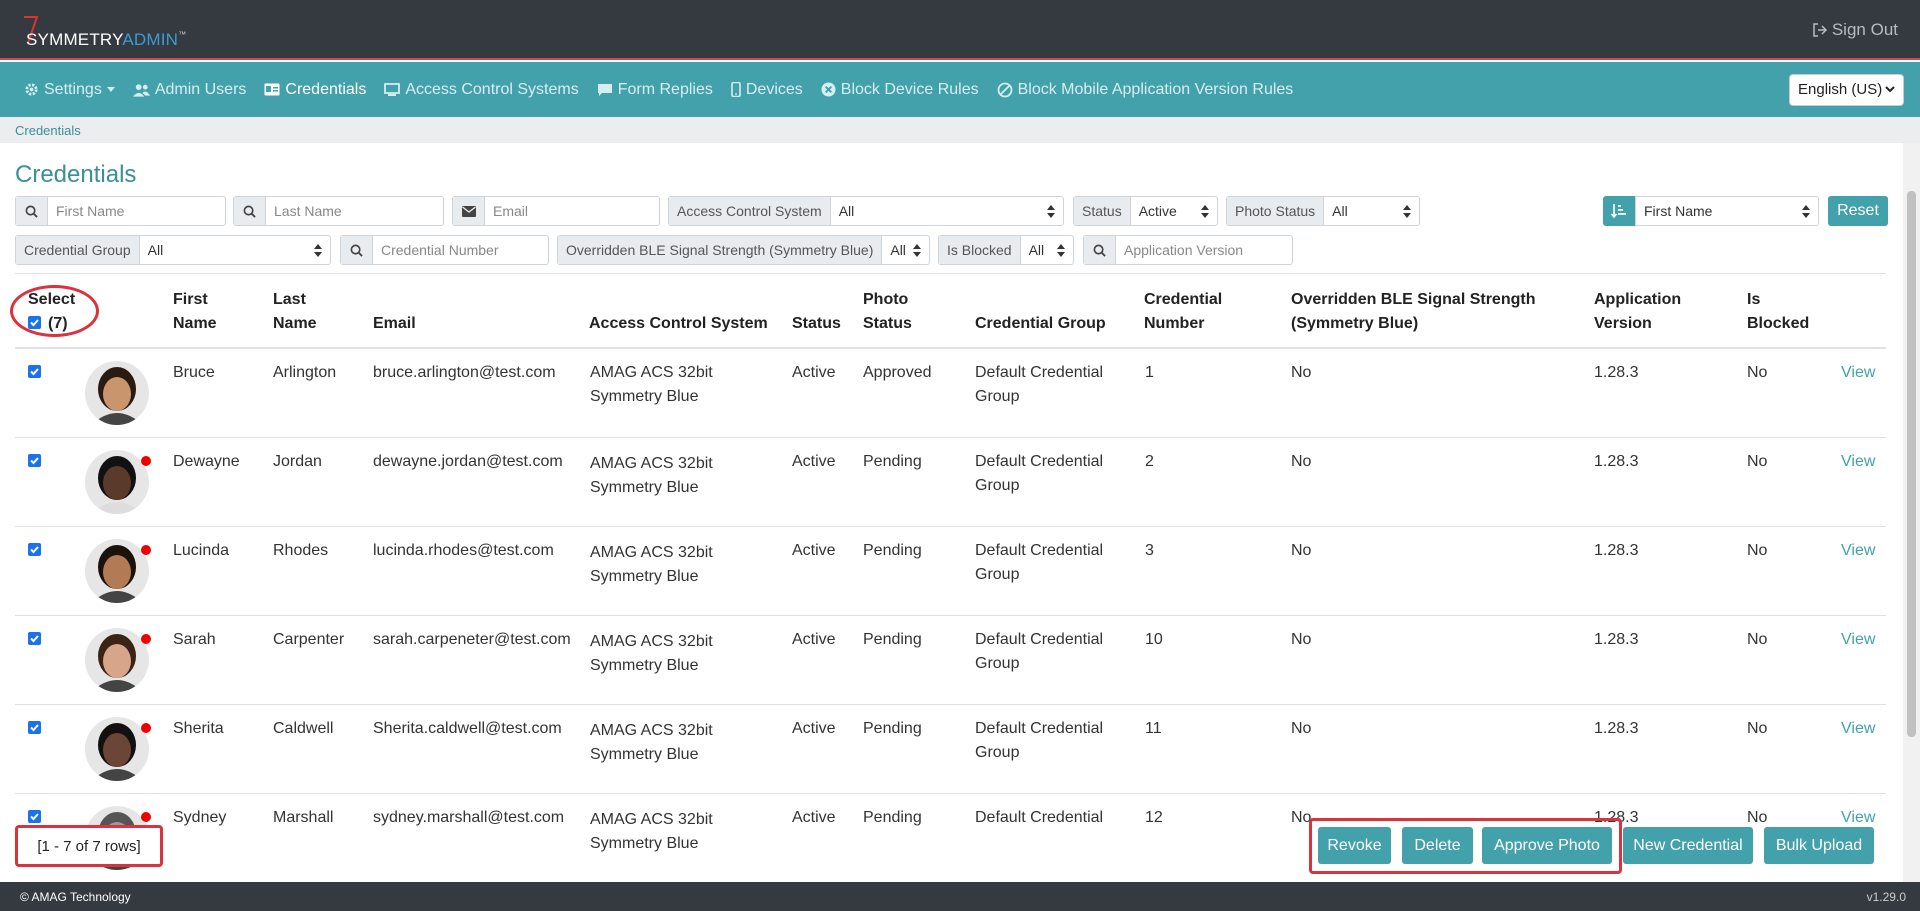 This screenshot has height=911, width=1920. Describe the element at coordinates (1184, 250) in the screenshot. I see `app-version-input: Application Version` at that location.